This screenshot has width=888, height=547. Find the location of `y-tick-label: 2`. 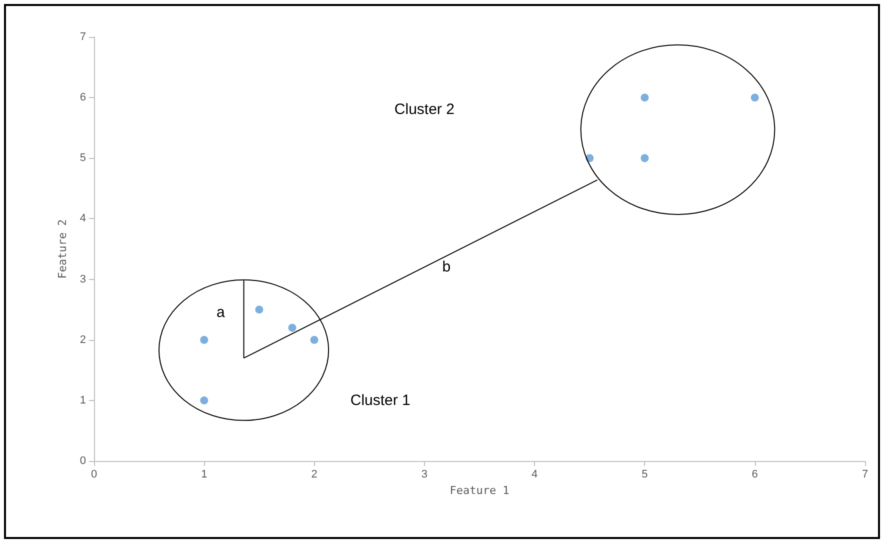

y-tick-label: 2 is located at coordinates (83, 340).